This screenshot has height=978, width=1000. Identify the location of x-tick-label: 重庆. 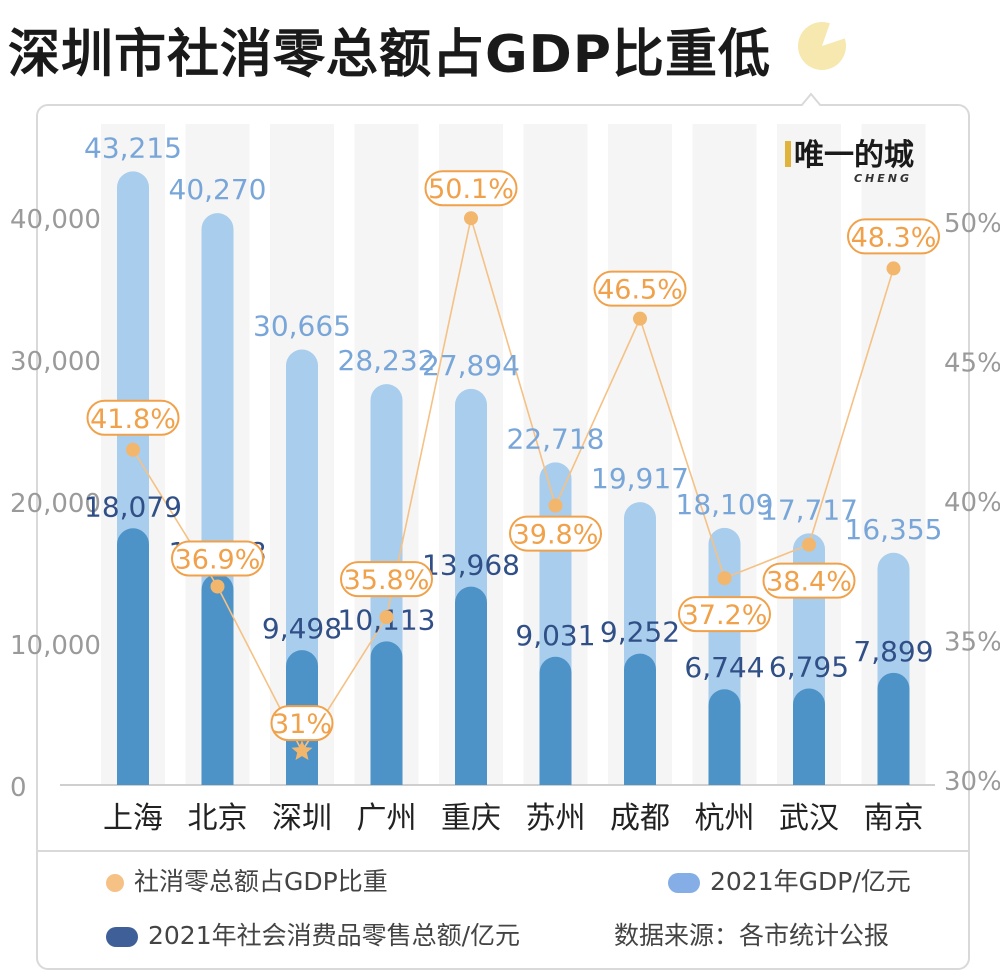
(471, 818).